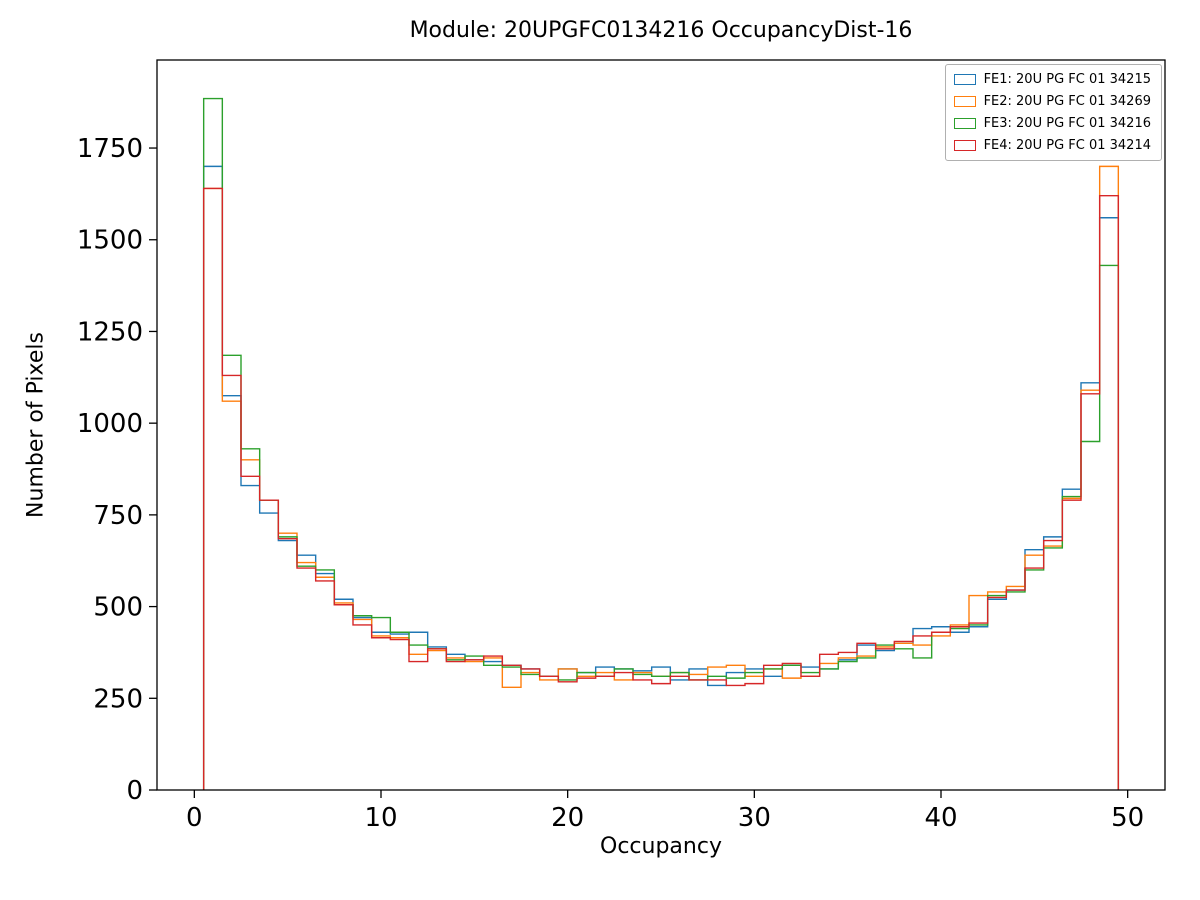  What do you see at coordinates (36, 425) in the screenshot?
I see `y-axis-label: Number of Pixels` at bounding box center [36, 425].